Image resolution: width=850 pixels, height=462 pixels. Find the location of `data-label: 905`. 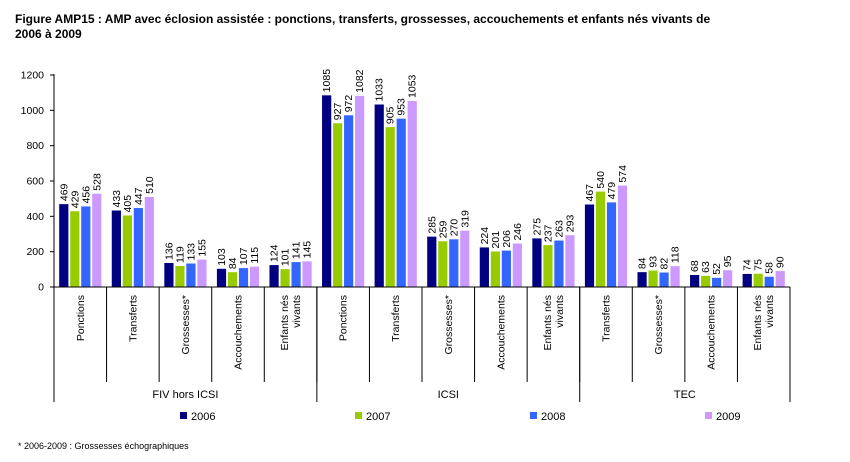

data-label: 905 is located at coordinates (391, 115).